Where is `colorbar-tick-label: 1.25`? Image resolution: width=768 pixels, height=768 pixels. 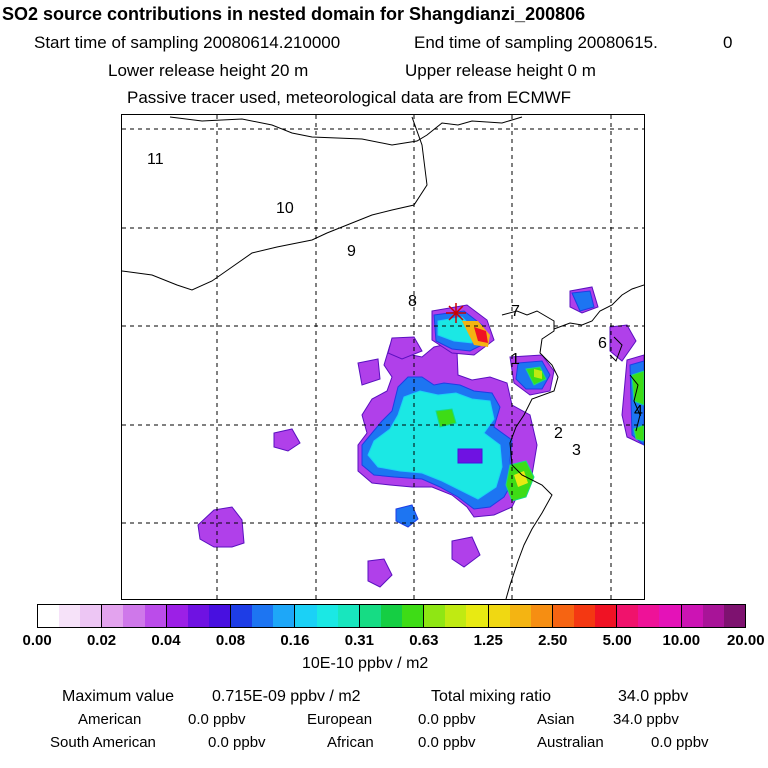
colorbar-tick-label: 1.25 is located at coordinates (488, 640).